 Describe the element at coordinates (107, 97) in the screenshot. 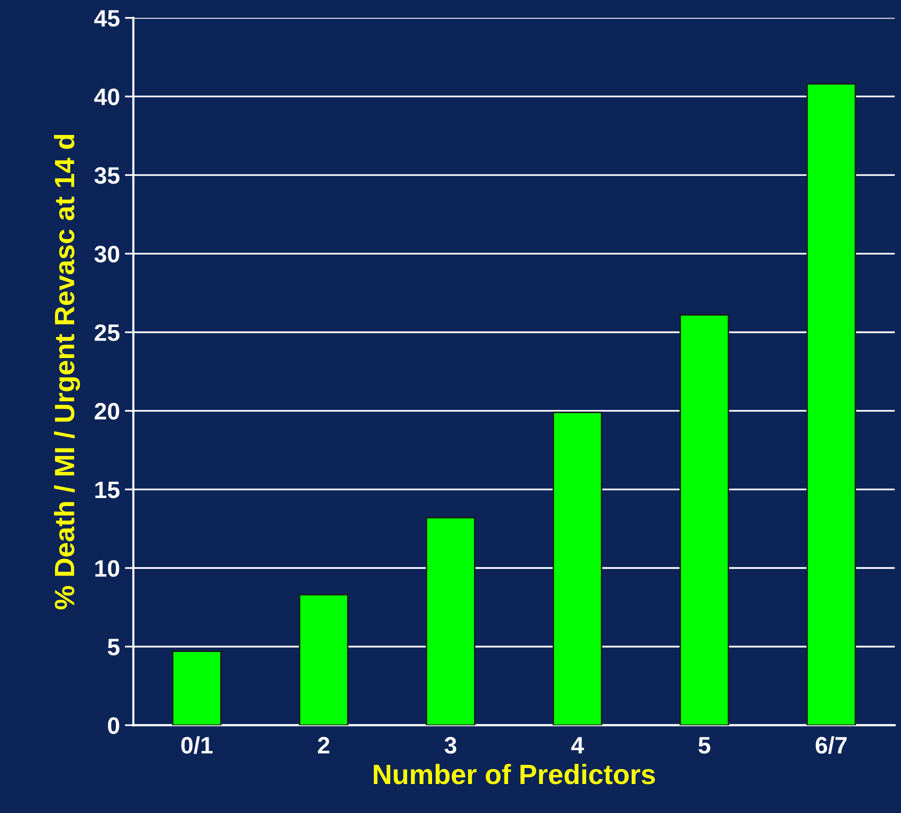

I see `y-tick-label: 40` at that location.